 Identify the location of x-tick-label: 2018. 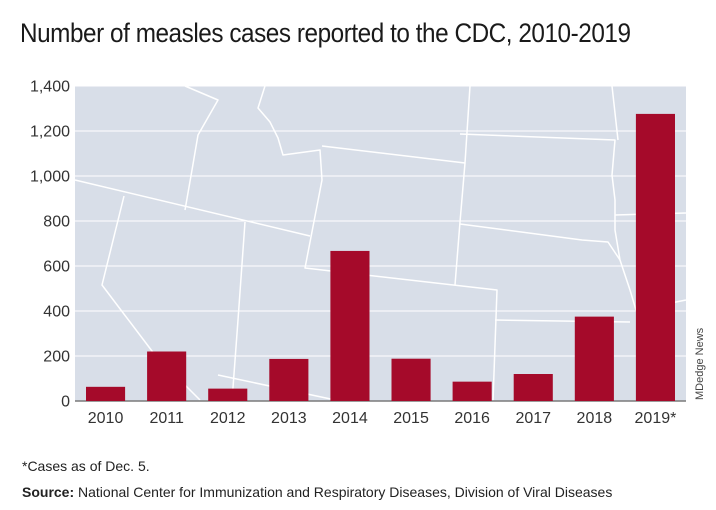
(595, 418).